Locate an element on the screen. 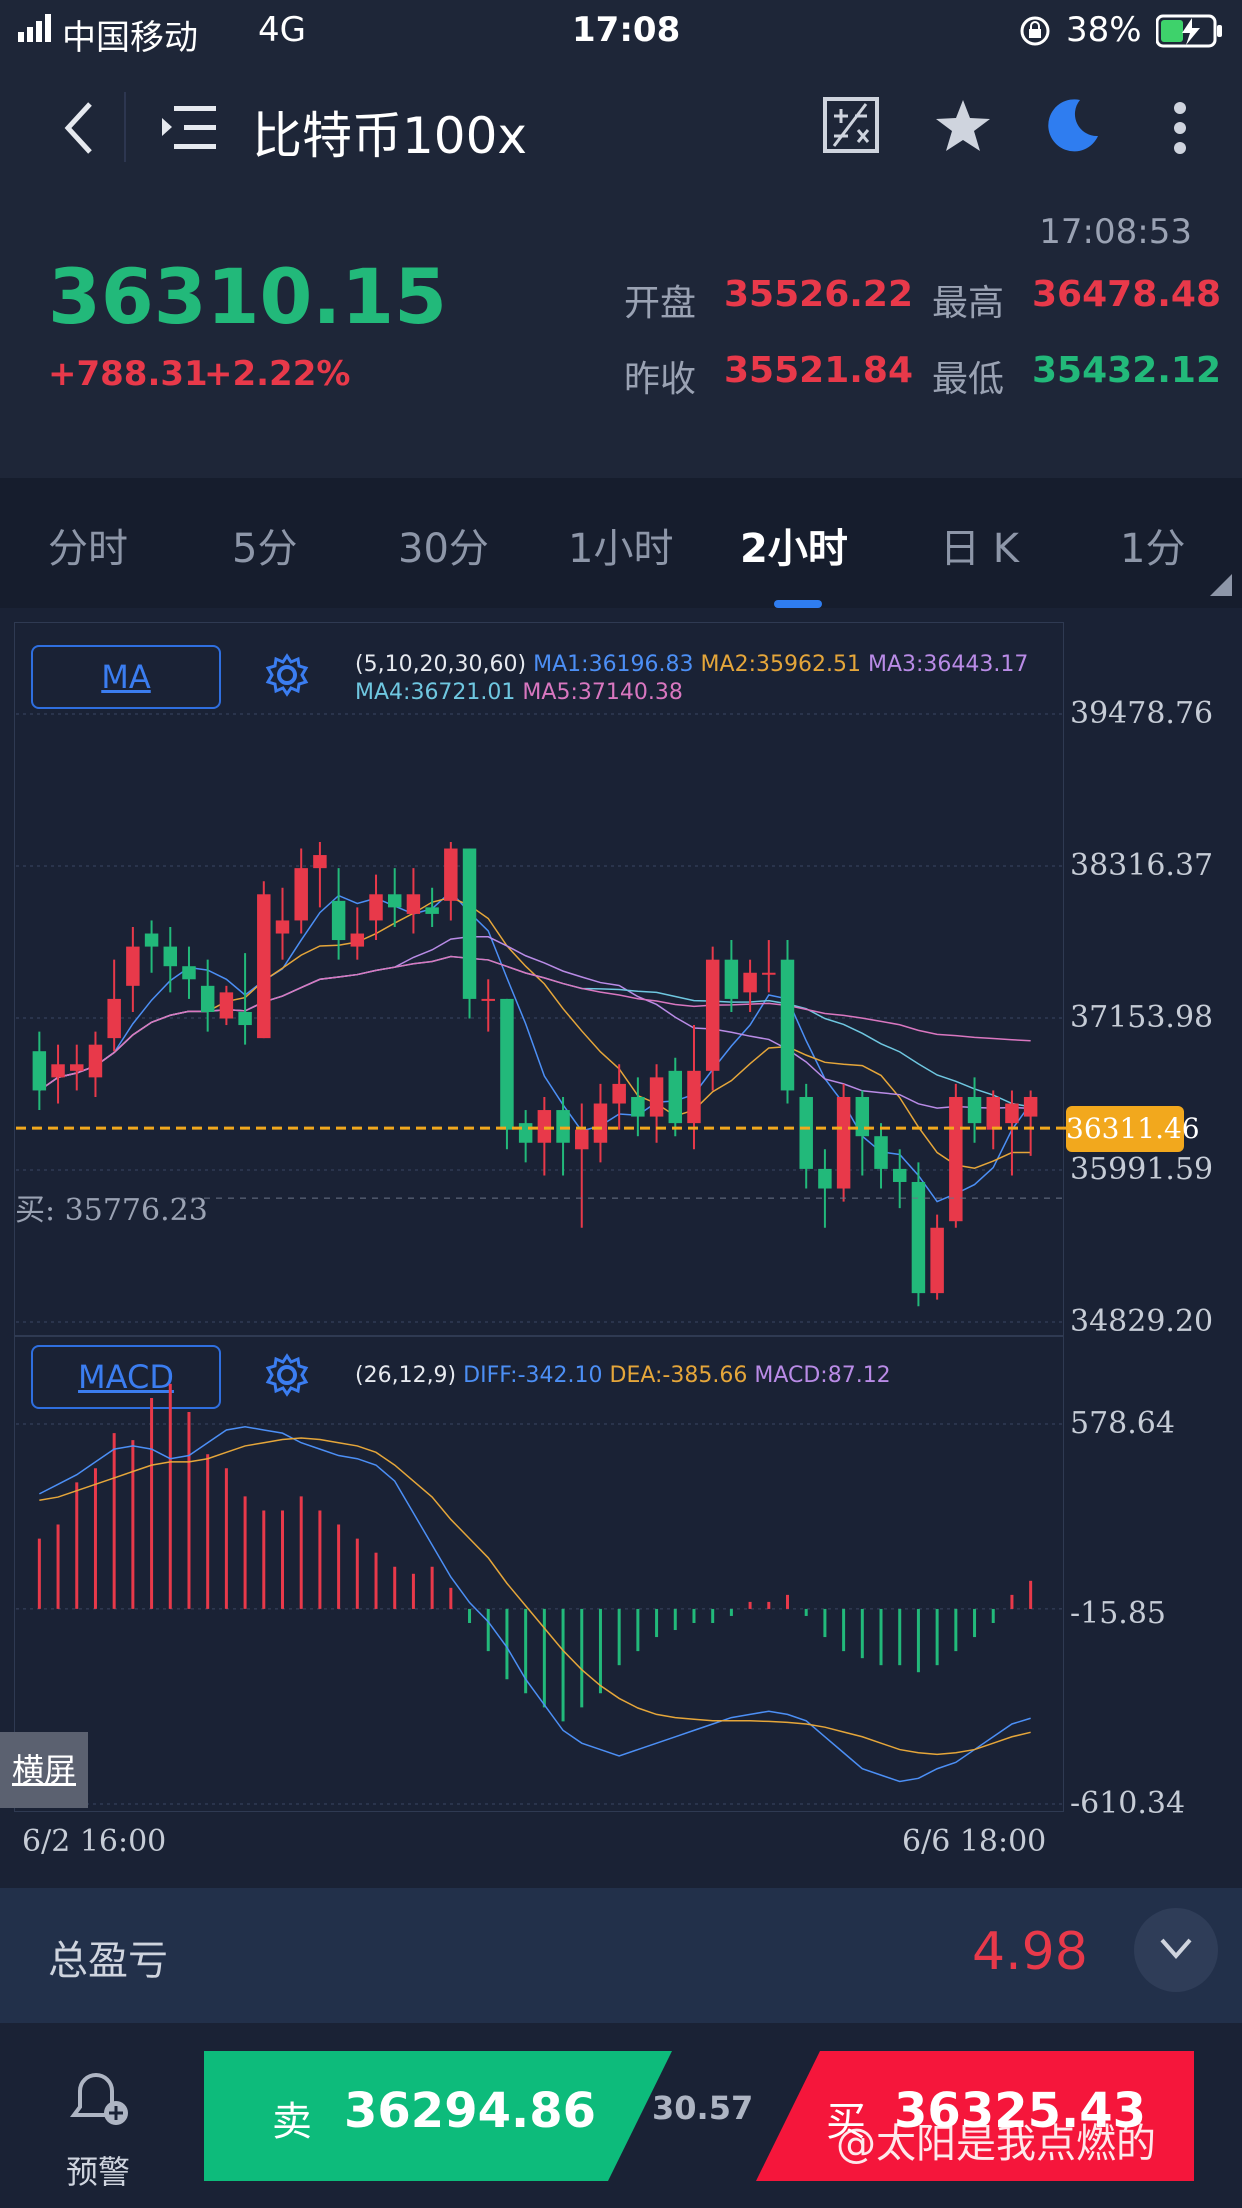  current-price-tag: 36311.46 is located at coordinates (1133, 1129).